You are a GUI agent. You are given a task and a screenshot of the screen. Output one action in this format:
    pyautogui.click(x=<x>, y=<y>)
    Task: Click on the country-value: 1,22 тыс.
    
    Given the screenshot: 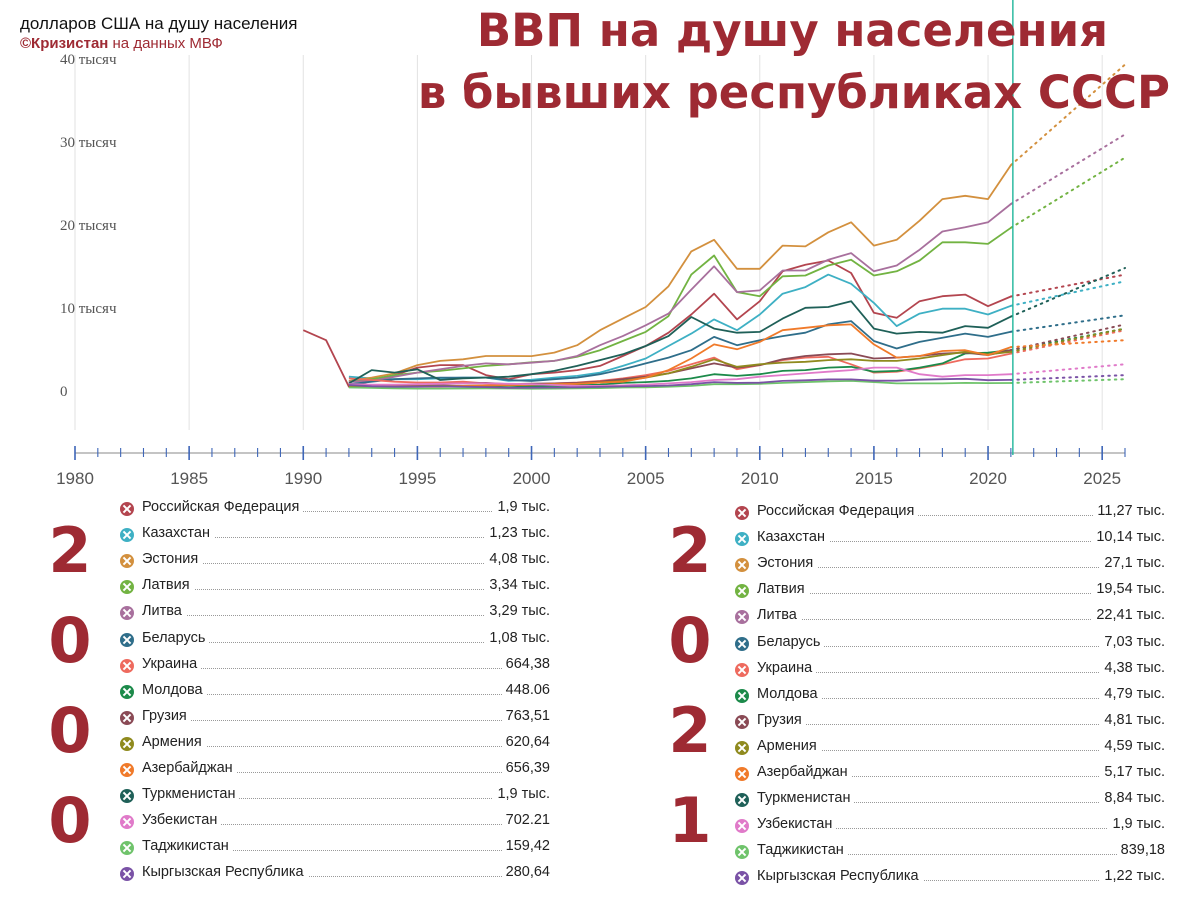 What is the action you would take?
    pyautogui.click(x=1132, y=876)
    